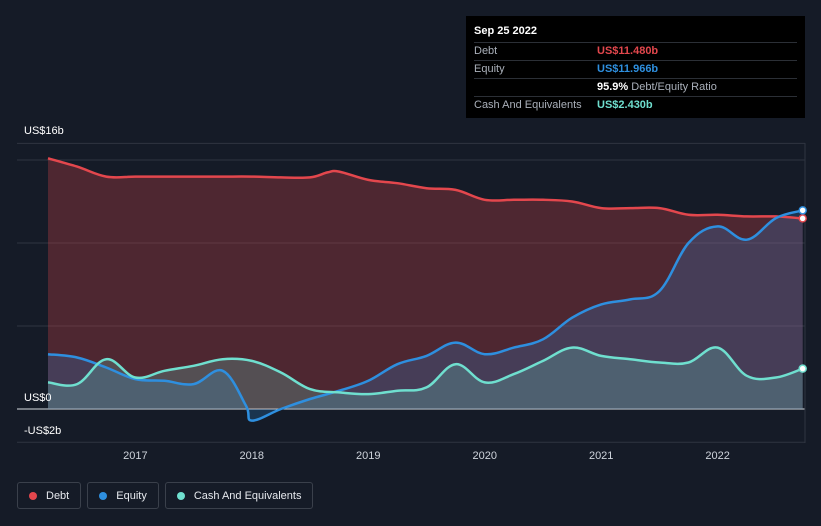 Image resolution: width=821 pixels, height=526 pixels. I want to click on legend-item-debt: Debt, so click(49, 495).